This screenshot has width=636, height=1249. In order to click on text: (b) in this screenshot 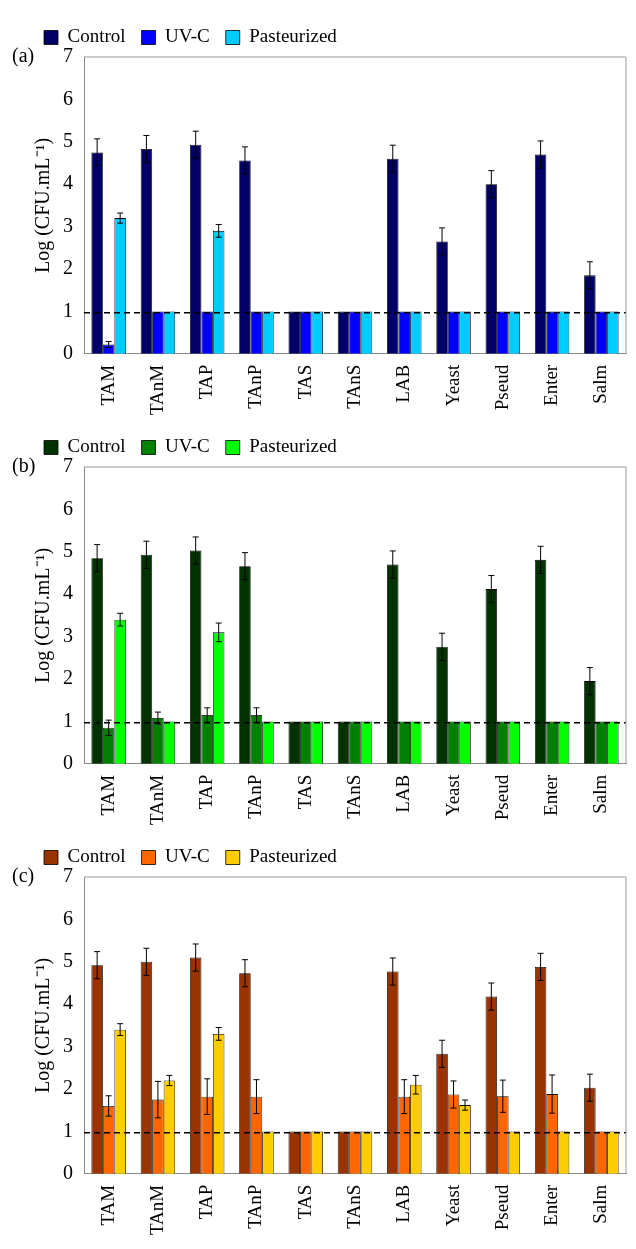, I will do `click(24, 466)`.